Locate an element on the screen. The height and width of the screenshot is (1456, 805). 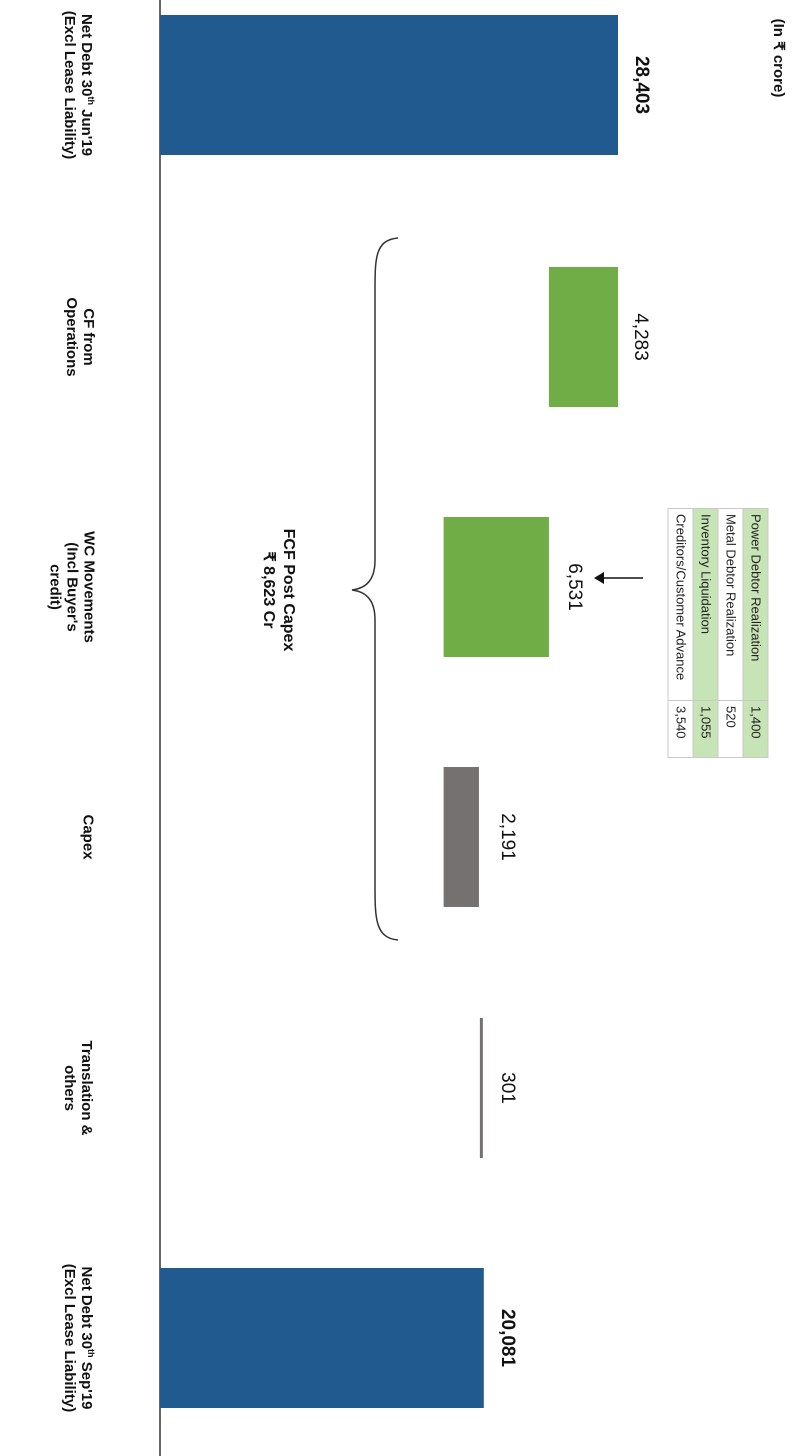
table-cell-item: Power Debtor Realization is located at coordinates (755, 604).